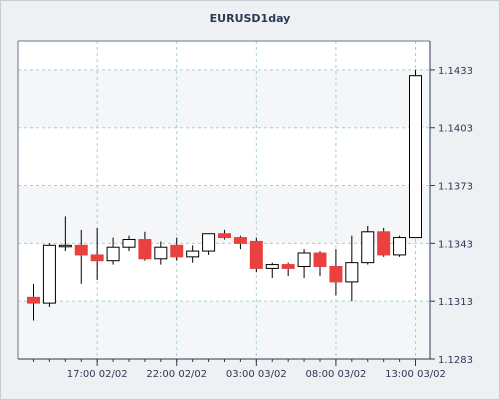 The height and width of the screenshot is (400, 500). Describe the element at coordinates (176, 374) in the screenshot. I see `x-tick-label: 22:00 02/02` at that location.